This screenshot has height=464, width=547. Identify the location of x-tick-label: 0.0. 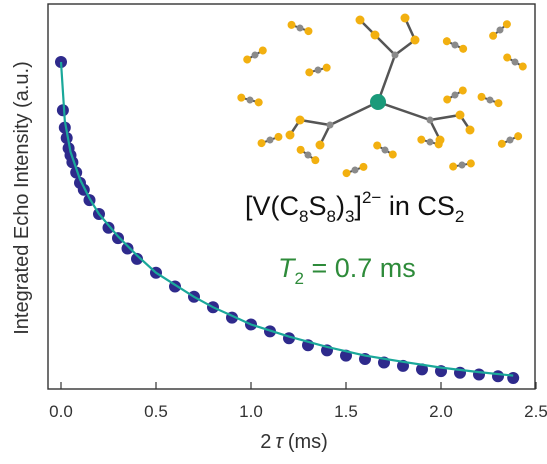
(61, 411).